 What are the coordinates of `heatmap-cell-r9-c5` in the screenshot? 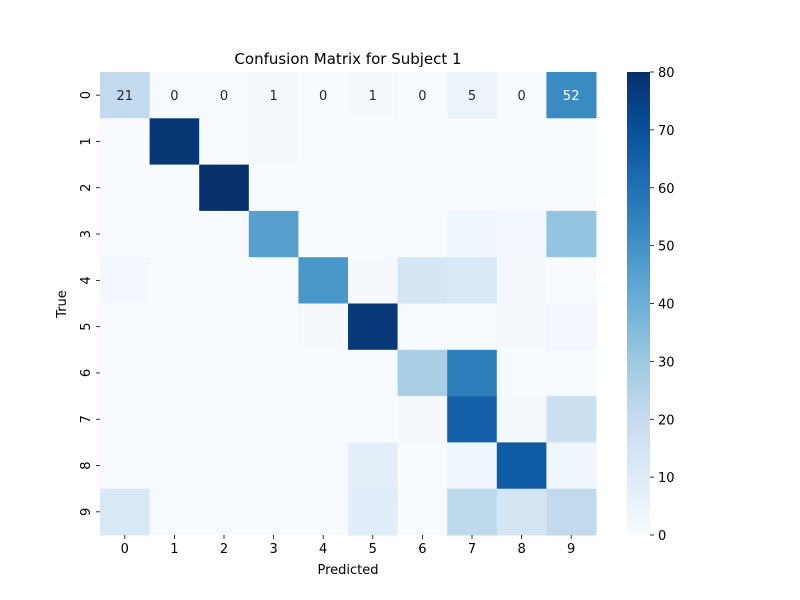 It's located at (373, 512).